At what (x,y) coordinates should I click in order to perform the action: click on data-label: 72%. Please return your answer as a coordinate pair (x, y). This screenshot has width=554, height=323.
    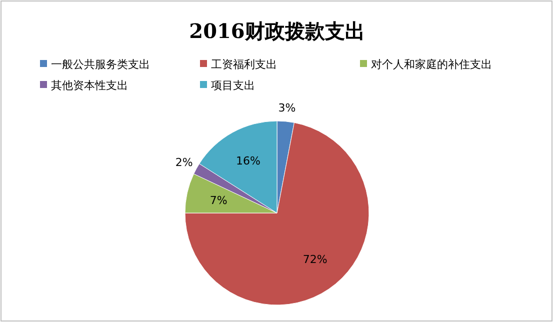
    Looking at the image, I should click on (315, 259).